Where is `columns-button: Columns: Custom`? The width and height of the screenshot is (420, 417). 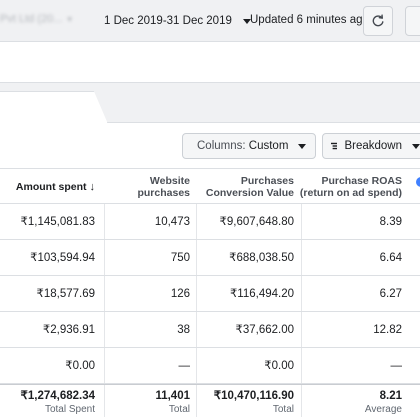 columns-button: Columns: Custom is located at coordinates (249, 146).